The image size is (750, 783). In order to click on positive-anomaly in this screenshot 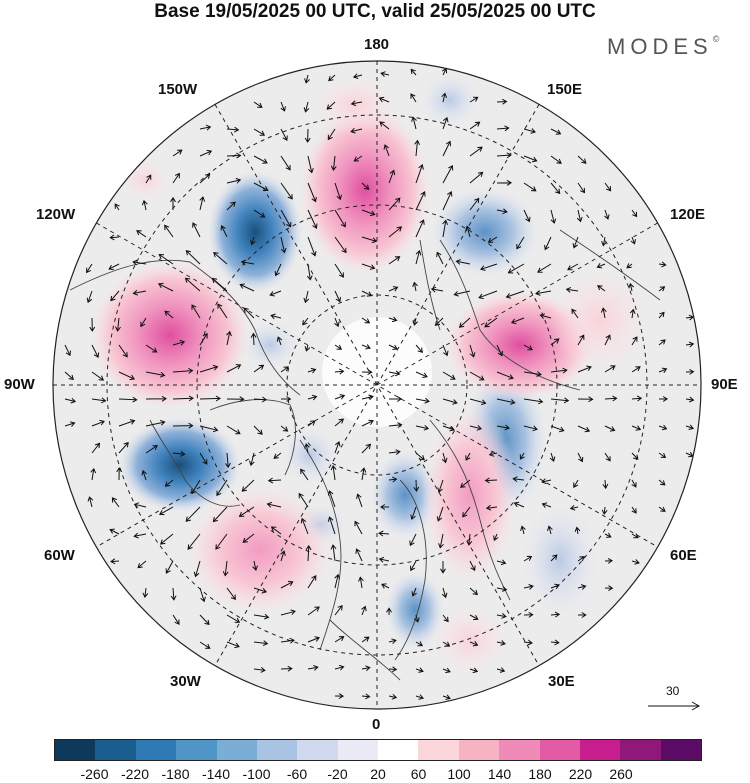, I will do `click(260, 550)`.